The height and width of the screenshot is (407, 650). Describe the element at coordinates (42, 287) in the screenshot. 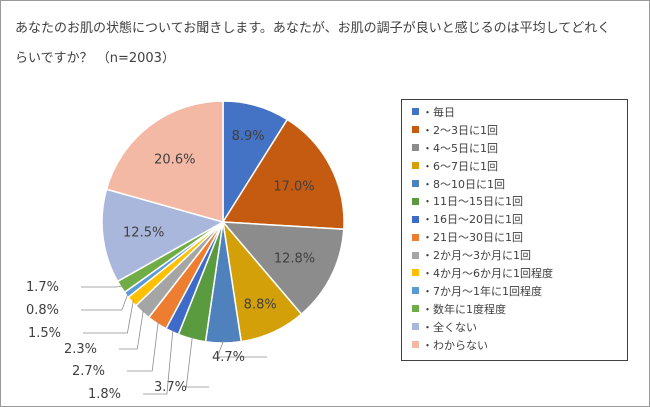

I see `data-label: 1.7%` at that location.